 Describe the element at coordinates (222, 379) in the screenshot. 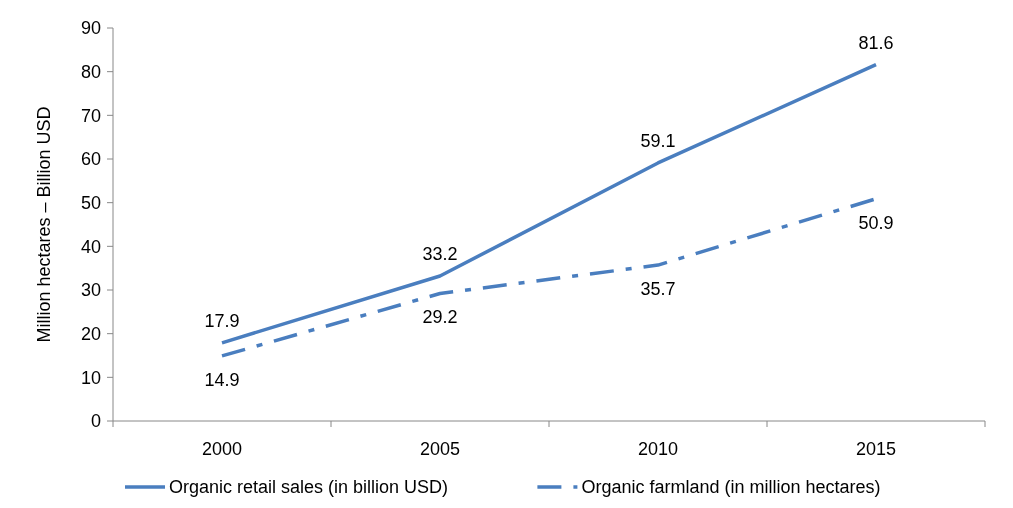

I see `data-label: 14.9` at that location.